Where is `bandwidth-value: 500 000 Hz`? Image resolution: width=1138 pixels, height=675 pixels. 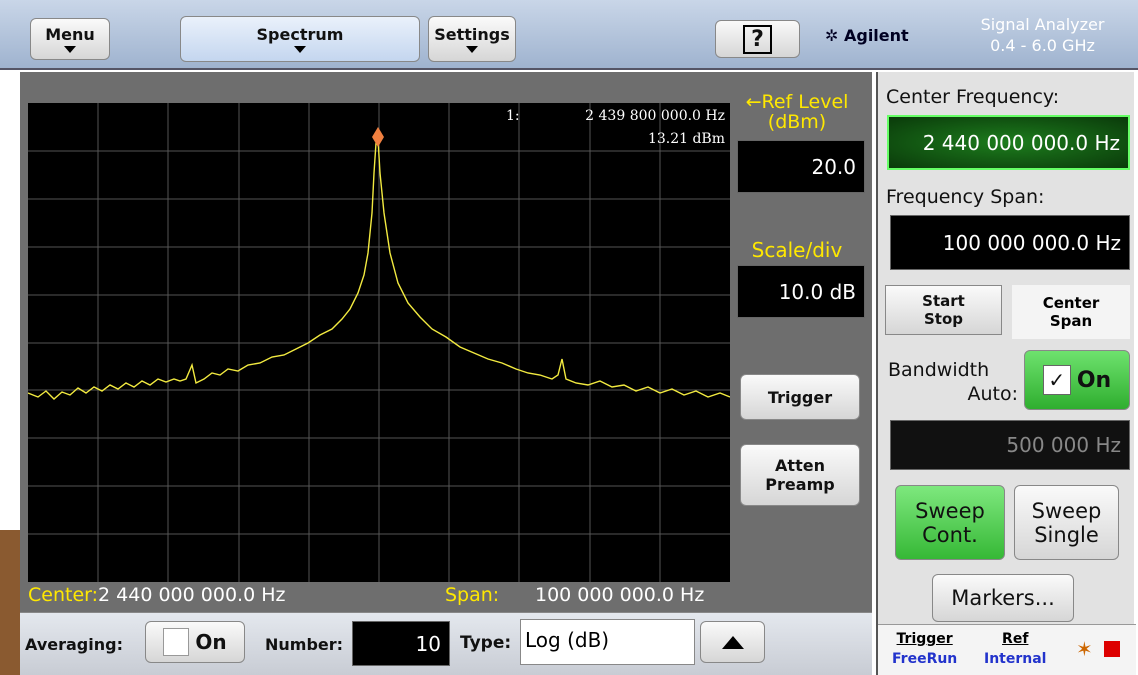
bandwidth-value: 500 000 Hz is located at coordinates (1010, 445).